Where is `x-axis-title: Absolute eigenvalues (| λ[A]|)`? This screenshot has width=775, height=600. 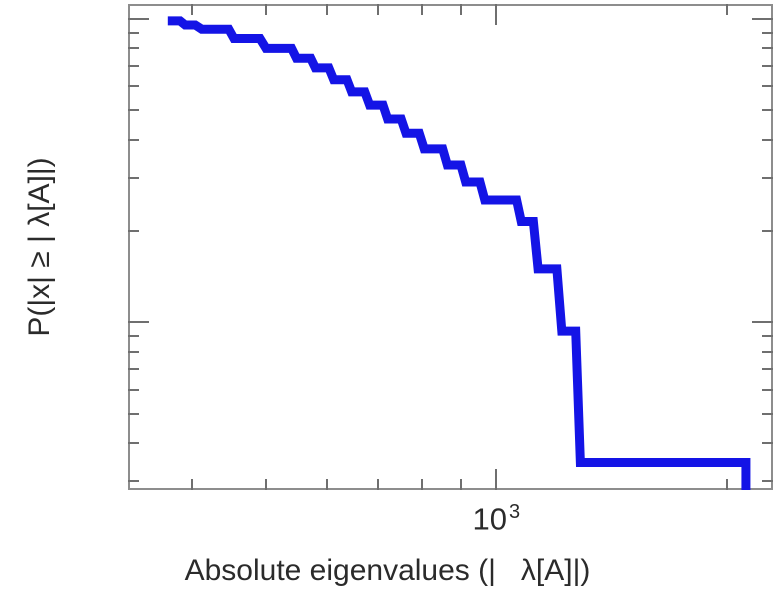 x-axis-title: Absolute eigenvalues (| λ[A]|) is located at coordinates (387, 570).